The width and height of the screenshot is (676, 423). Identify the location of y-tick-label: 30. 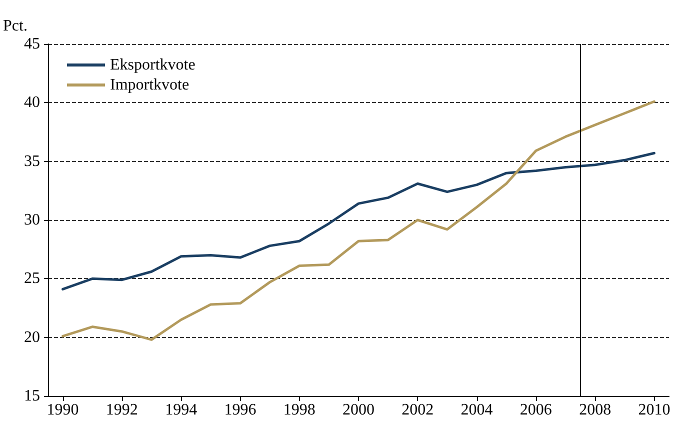
(32, 220).